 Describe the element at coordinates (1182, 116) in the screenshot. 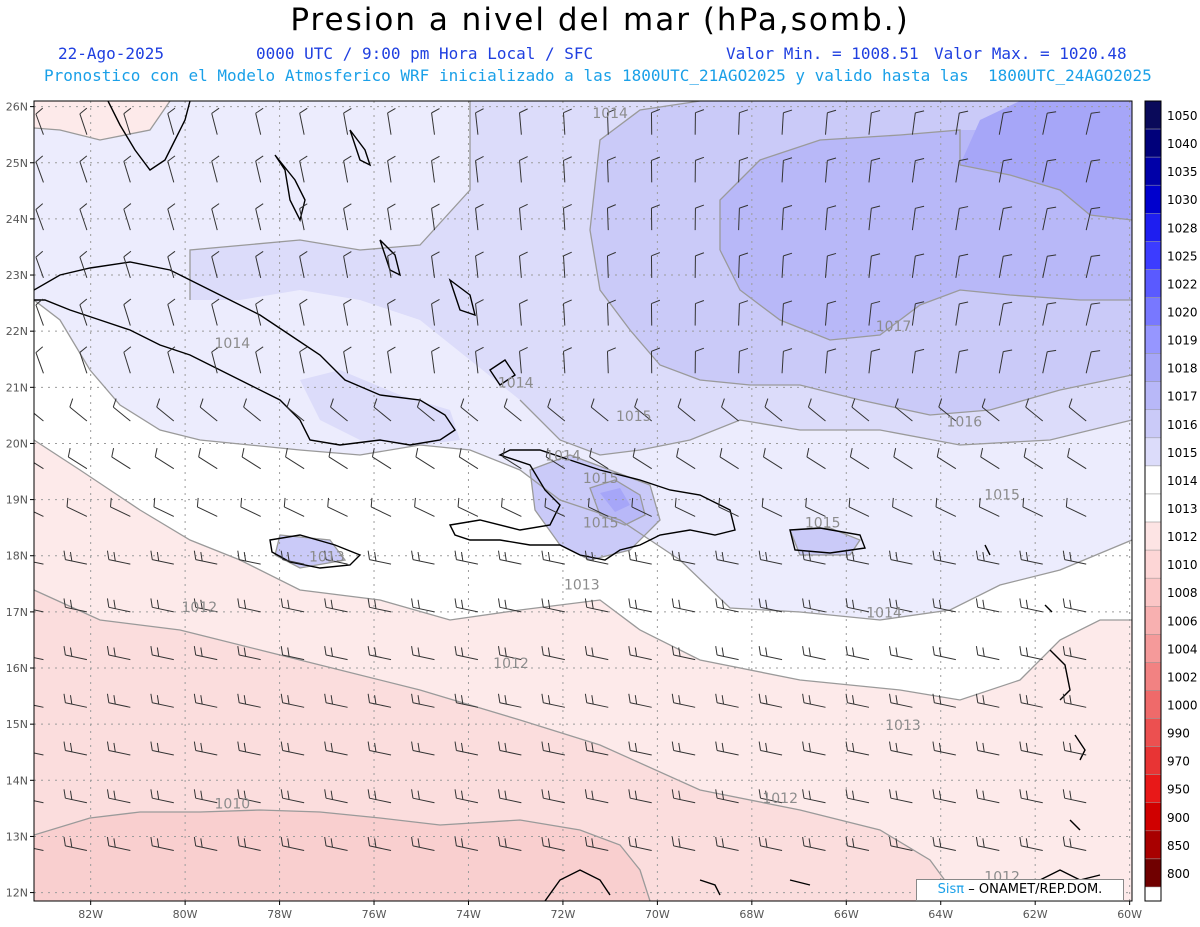

I see `colorbar-label: 1050` at that location.